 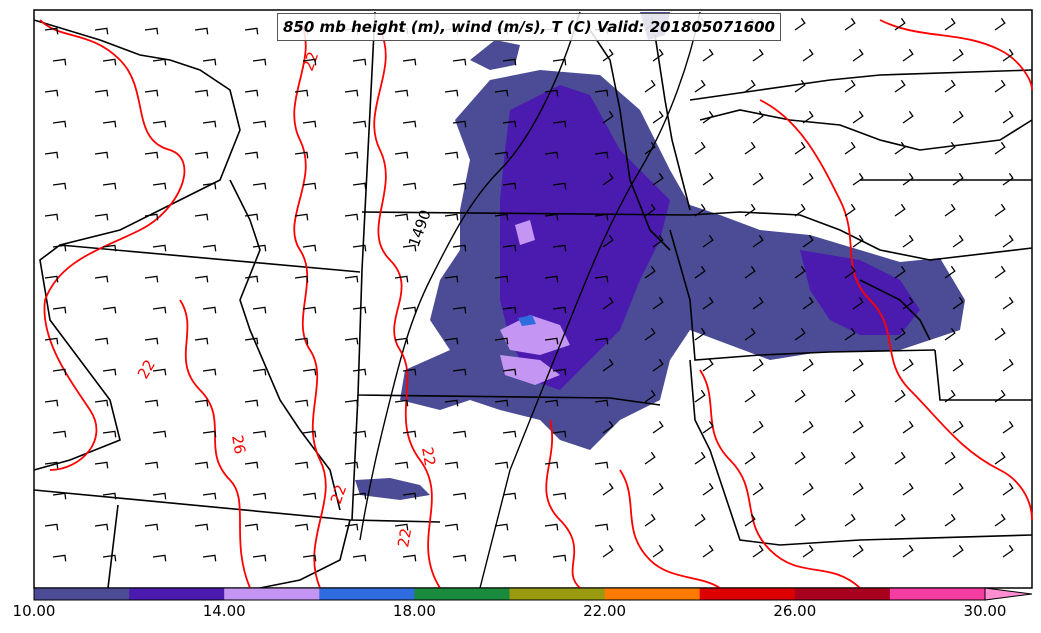 I want to click on shade-14-16-b, so click(x=530, y=370).